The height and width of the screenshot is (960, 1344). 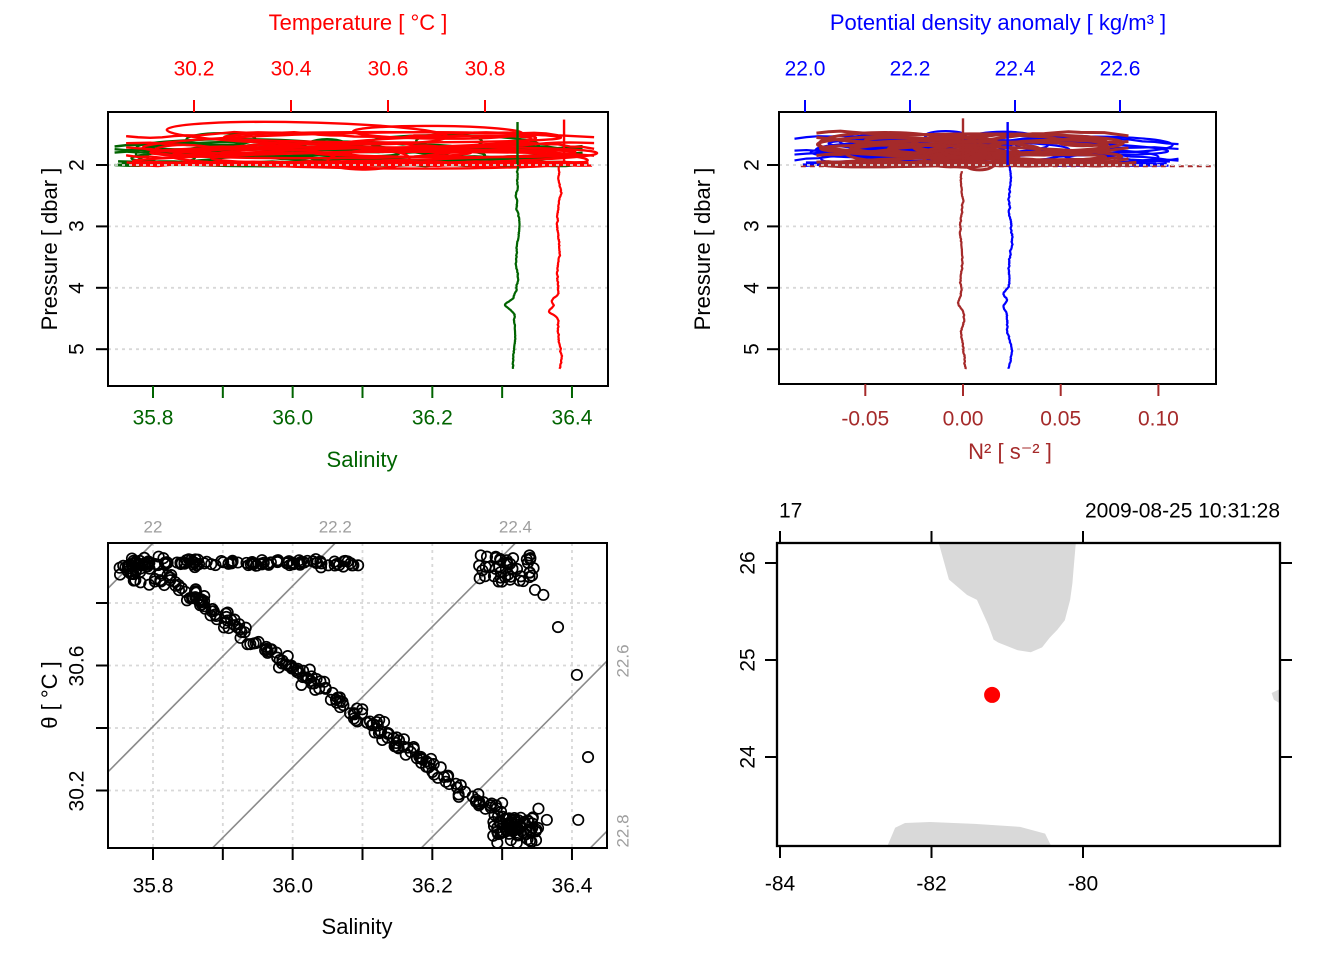 I want to click on p2-n2-axis-title: N² [ s⁻² ], so click(x=1010, y=451).